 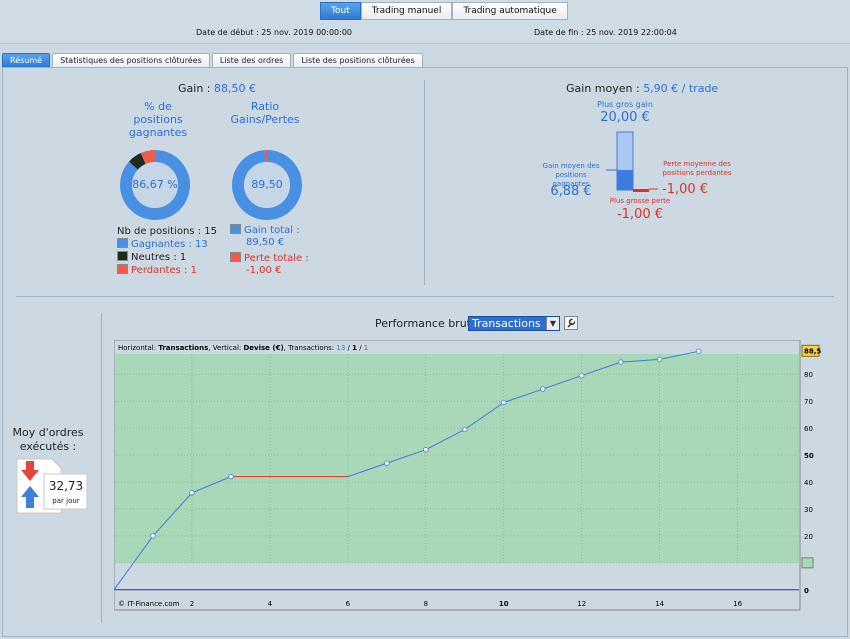 What do you see at coordinates (196, 88) in the screenshot?
I see `gain-label: Gain :` at bounding box center [196, 88].